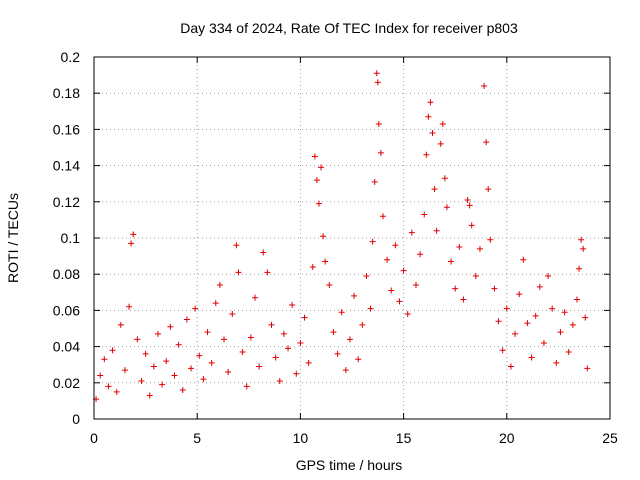 Image resolution: width=640 pixels, height=480 pixels. What do you see at coordinates (71, 57) in the screenshot?
I see `y-tick-label: 0.2` at bounding box center [71, 57].